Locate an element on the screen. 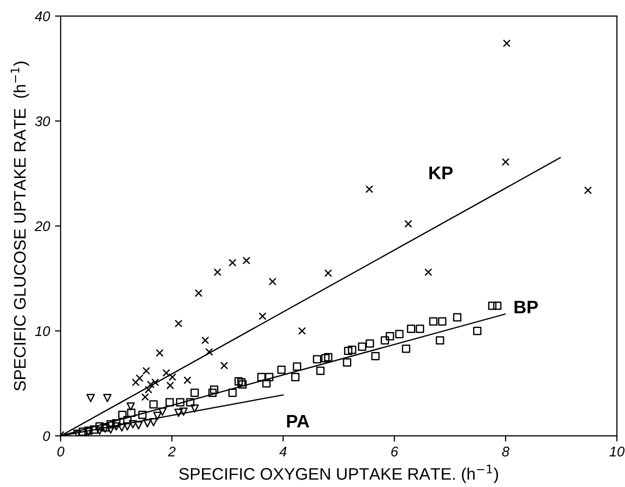 This screenshot has width=625, height=487. series-label: PA is located at coordinates (298, 421).